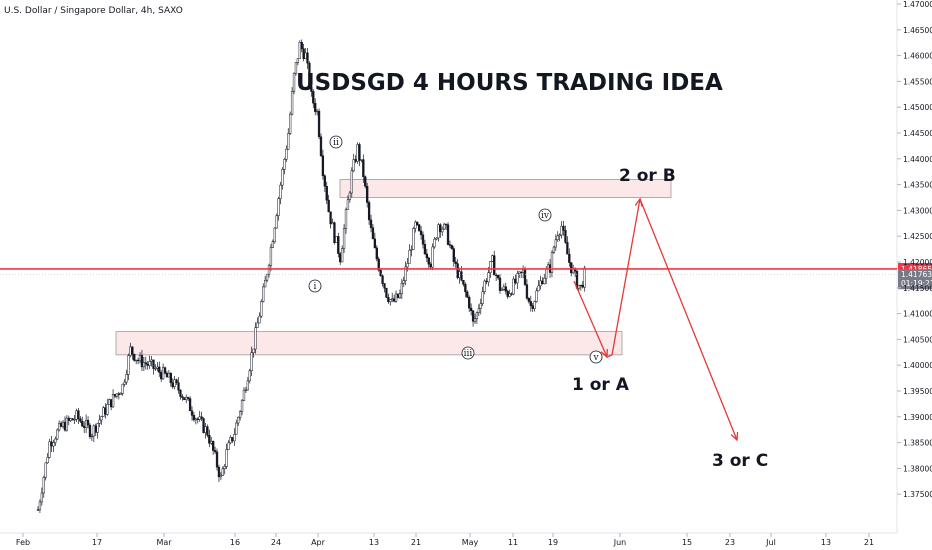 The image size is (932, 550). Describe the element at coordinates (620, 542) in the screenshot. I see `x-tick-label: Jun` at that location.